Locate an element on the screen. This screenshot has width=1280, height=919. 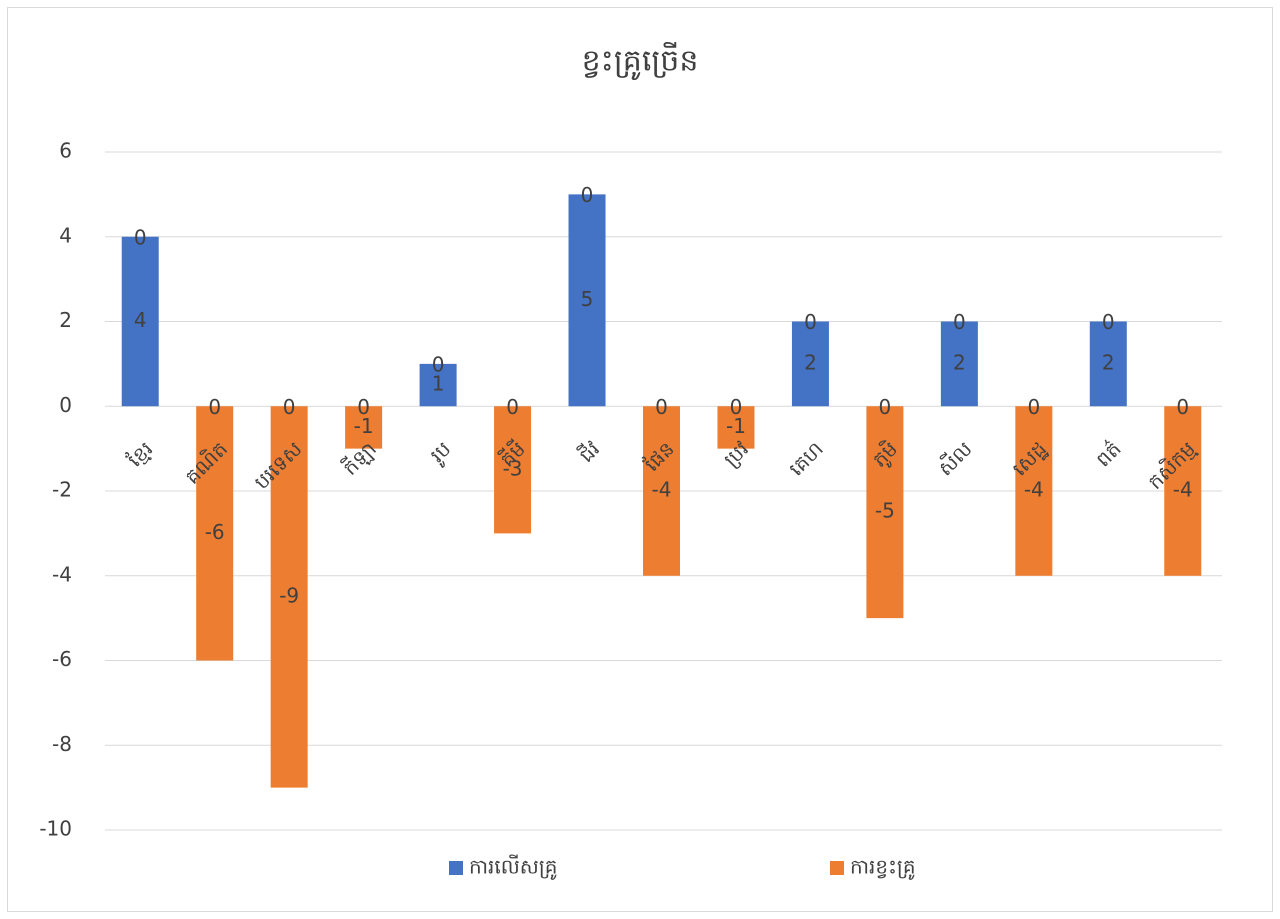
y-tick-label: -2 is located at coordinates (62, 490).